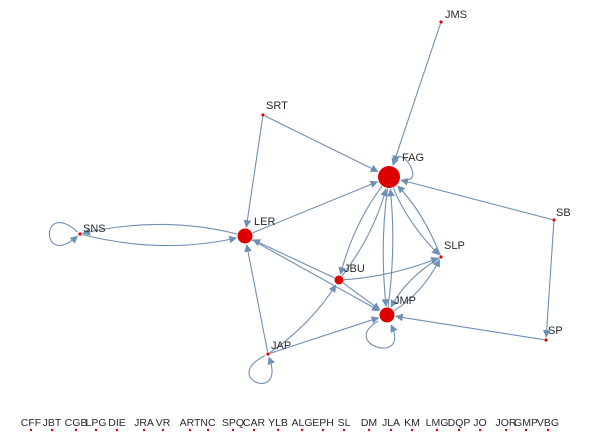  I want to click on isolated-node-alg, so click(302, 430).